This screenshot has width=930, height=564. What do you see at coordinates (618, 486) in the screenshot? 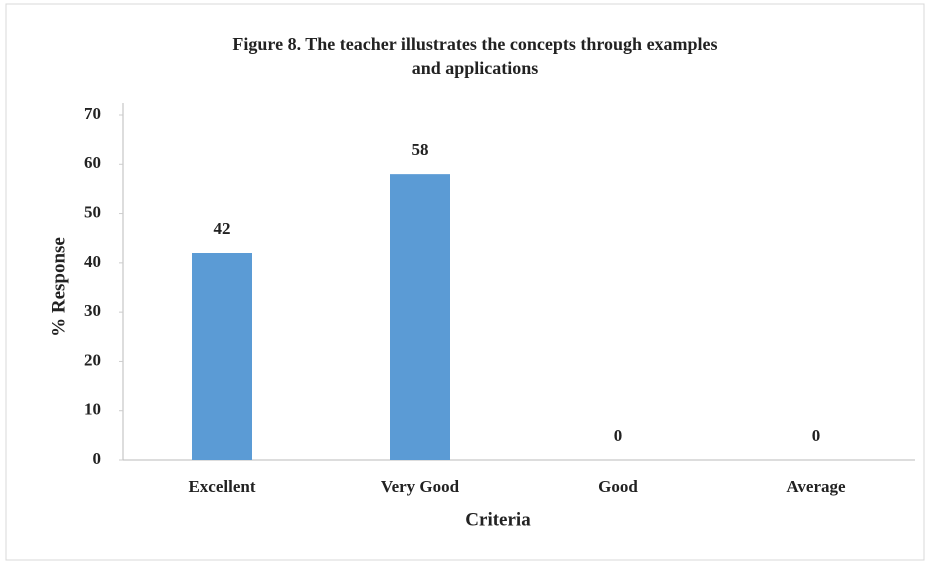
I see `x-tick-label: Good` at bounding box center [618, 486].